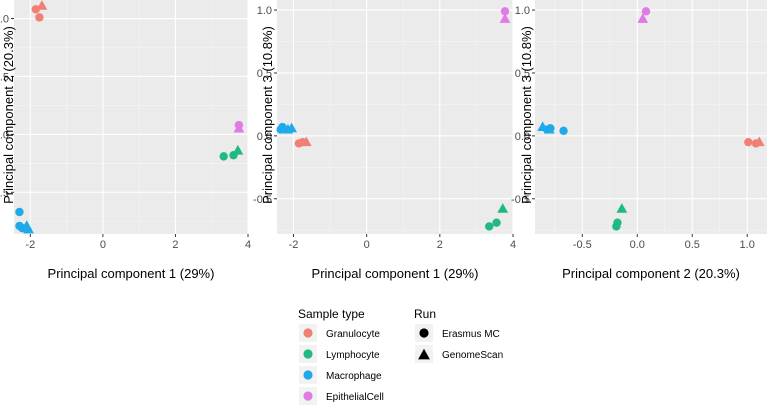 This screenshot has width=767, height=407. Describe the element at coordinates (308, 354) in the screenshot. I see `legend-marker-lymphocyte` at that location.